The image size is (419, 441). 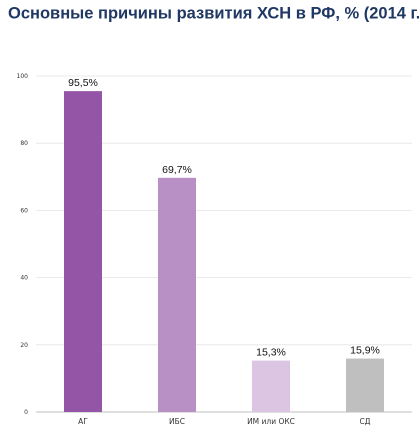 I want to click on y-tick-label: 40, so click(x=24, y=278).